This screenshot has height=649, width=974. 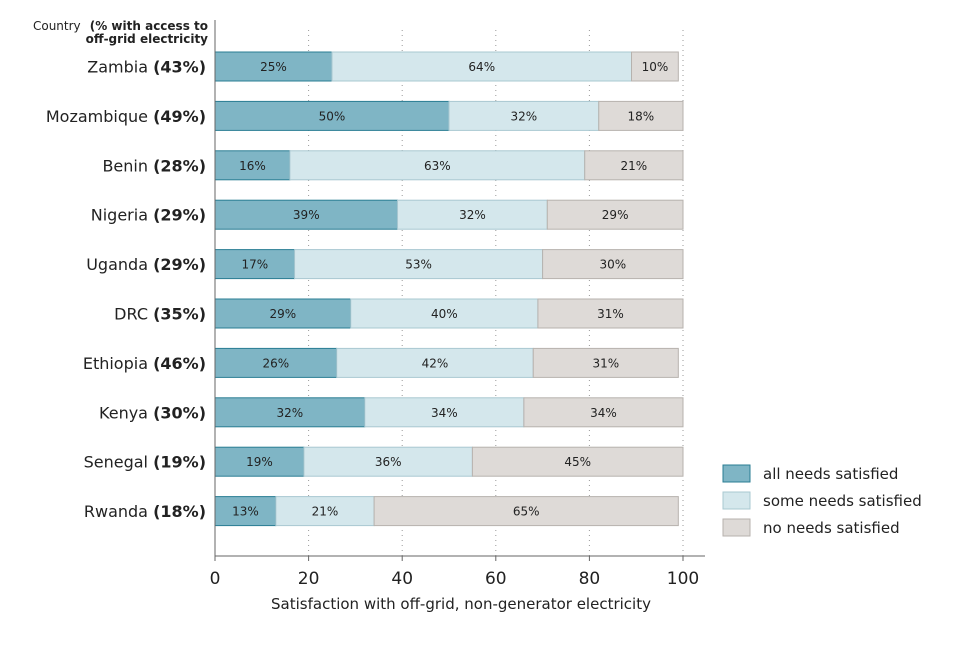 I want to click on country-label: Senegal (19%), so click(x=145, y=462).